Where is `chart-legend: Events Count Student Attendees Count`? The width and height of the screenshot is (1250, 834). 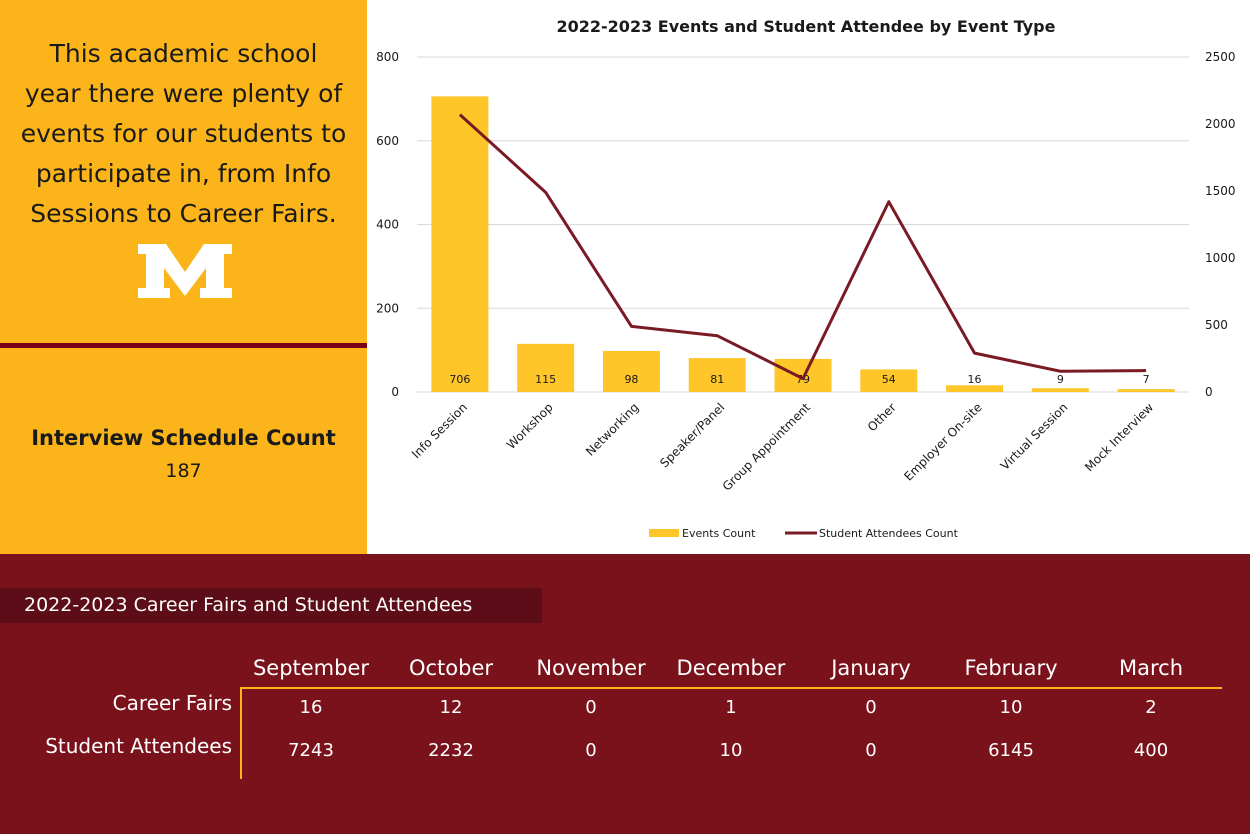 chart-legend: Events Count Student Attendees Count is located at coordinates (804, 533).